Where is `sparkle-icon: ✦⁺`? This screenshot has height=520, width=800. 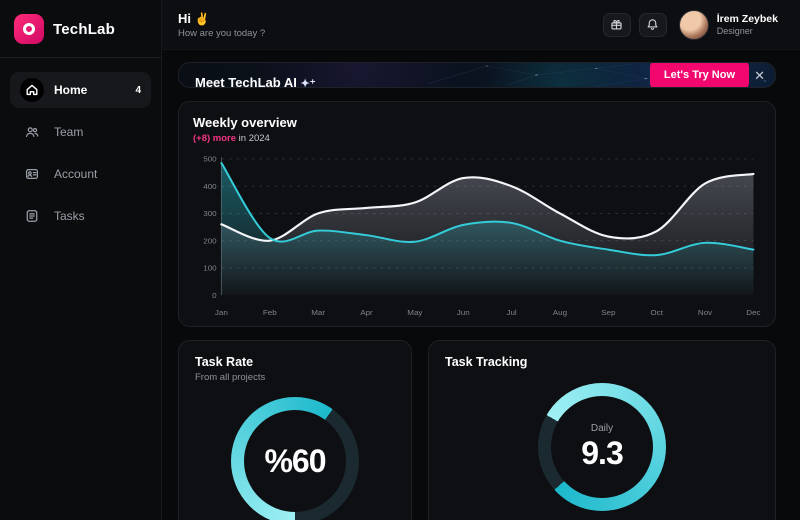
sparkle-icon: ✦⁺ is located at coordinates (308, 83).